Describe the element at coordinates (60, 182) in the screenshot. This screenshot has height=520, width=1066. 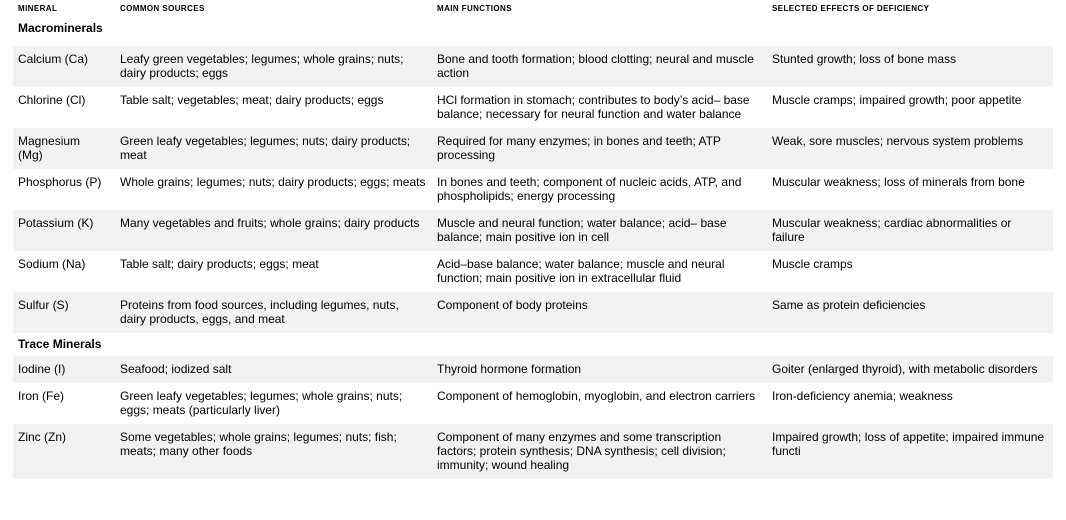
I see `cell-mineral: Phosphorus (P)` at that location.